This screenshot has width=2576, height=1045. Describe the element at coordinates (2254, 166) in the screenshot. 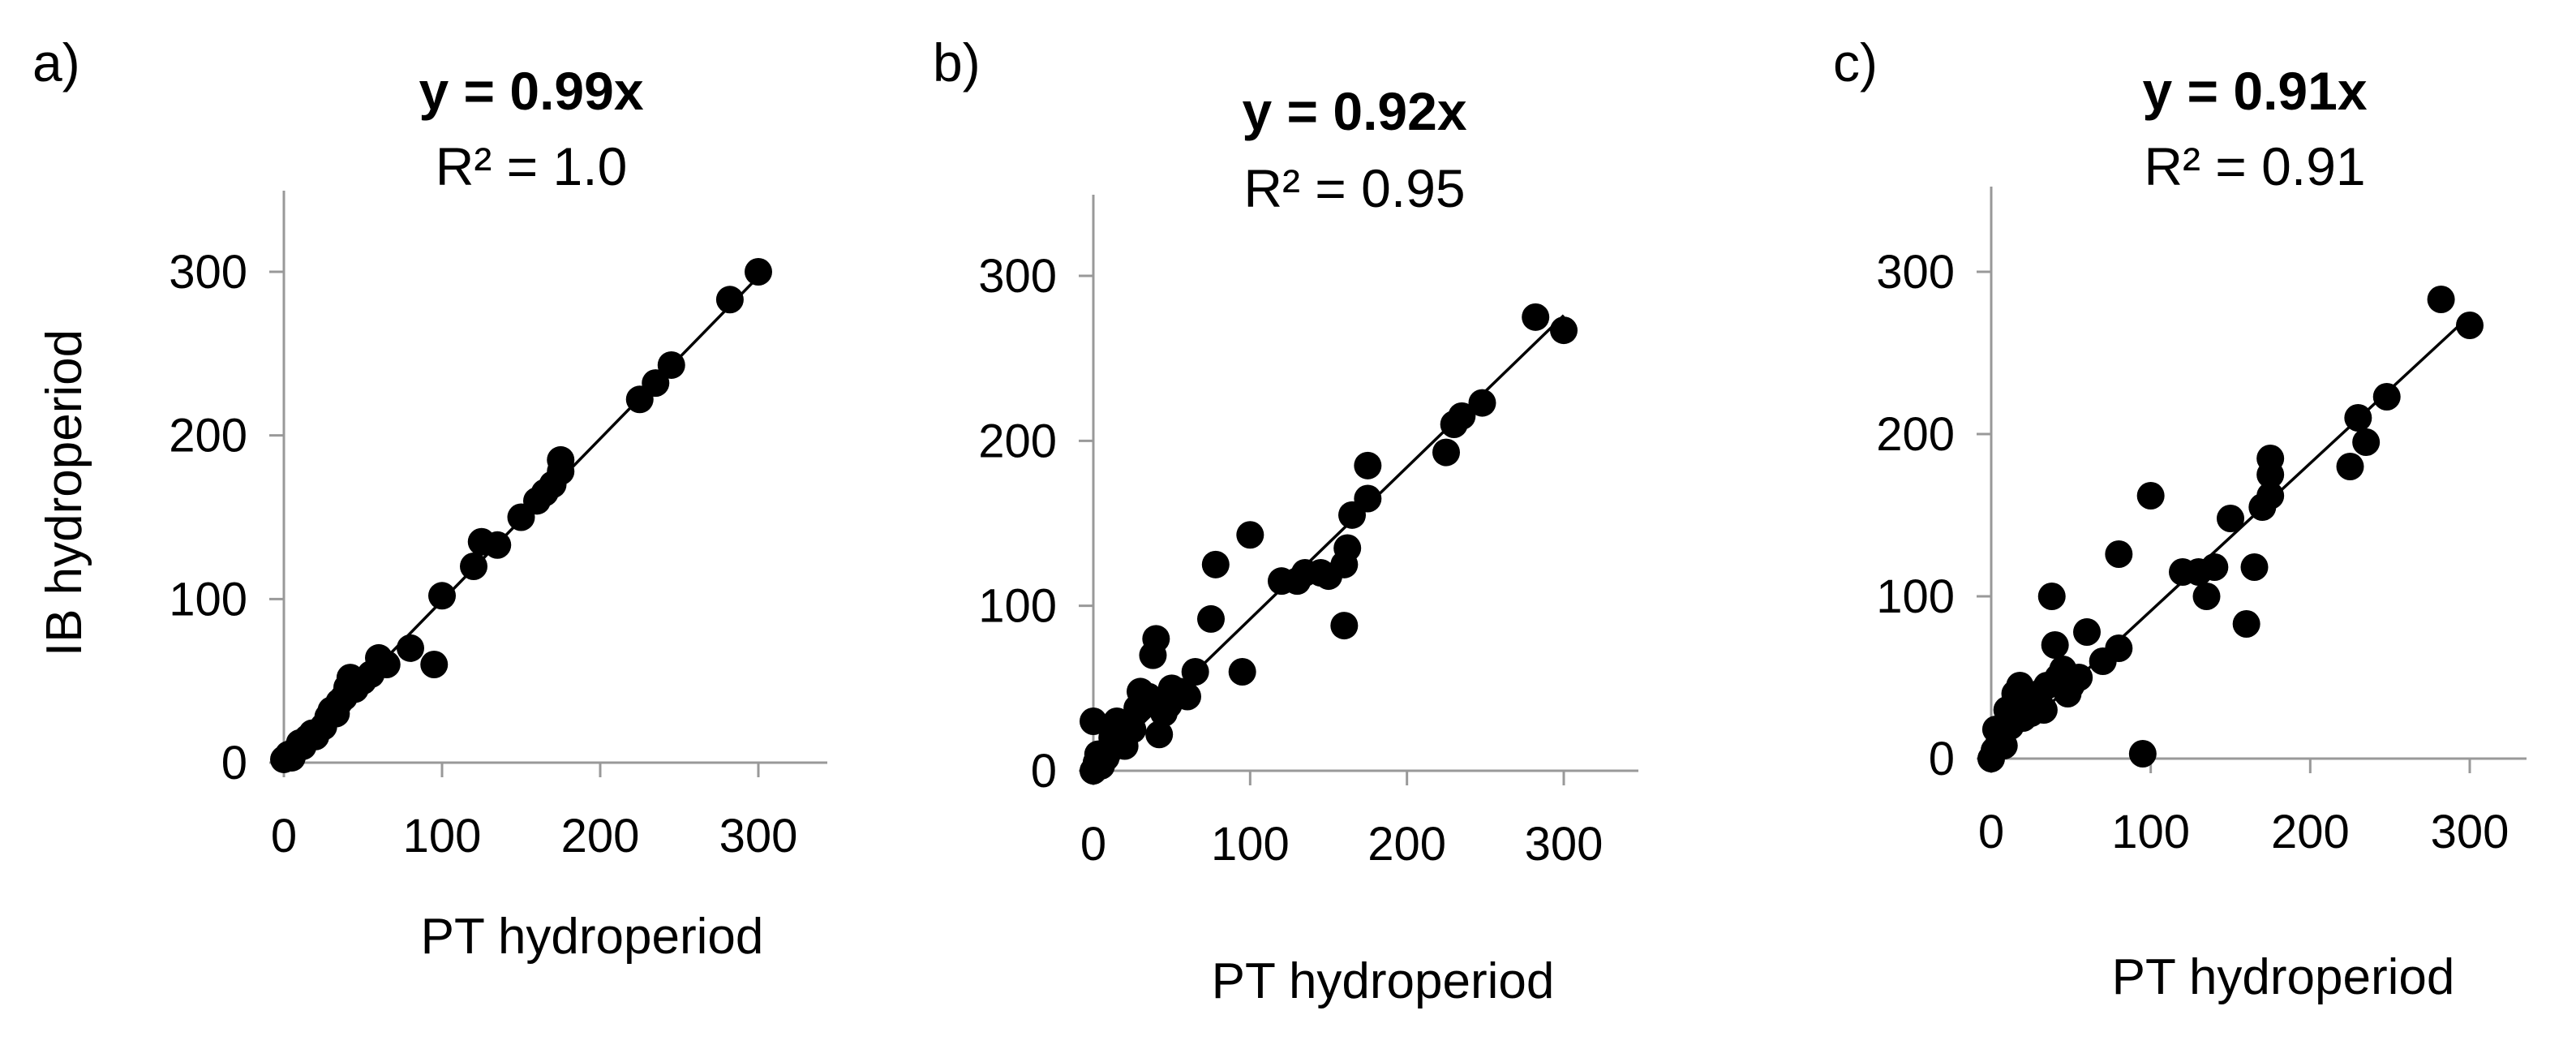

I see `r-squared-label: R² = 0.91` at that location.